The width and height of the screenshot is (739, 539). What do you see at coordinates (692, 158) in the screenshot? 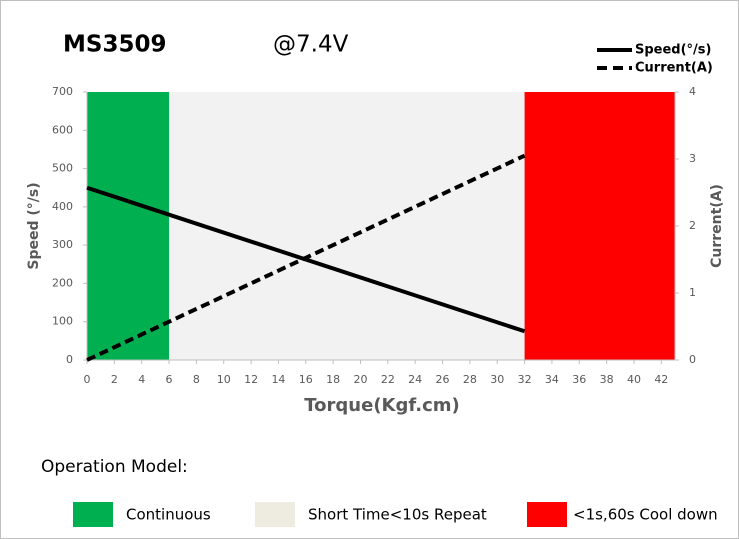
I see `y2-tick-label: 3` at bounding box center [692, 158].